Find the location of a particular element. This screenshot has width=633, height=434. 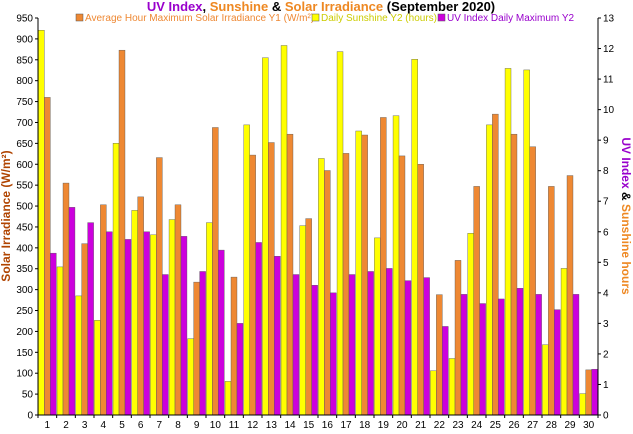

y-axis-right-label-part: Sunshine hours is located at coordinates (626, 249).